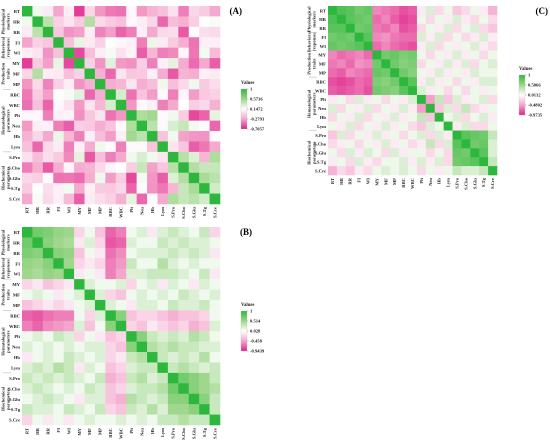  I want to click on column-label: S.Cho, so click(183, 433).